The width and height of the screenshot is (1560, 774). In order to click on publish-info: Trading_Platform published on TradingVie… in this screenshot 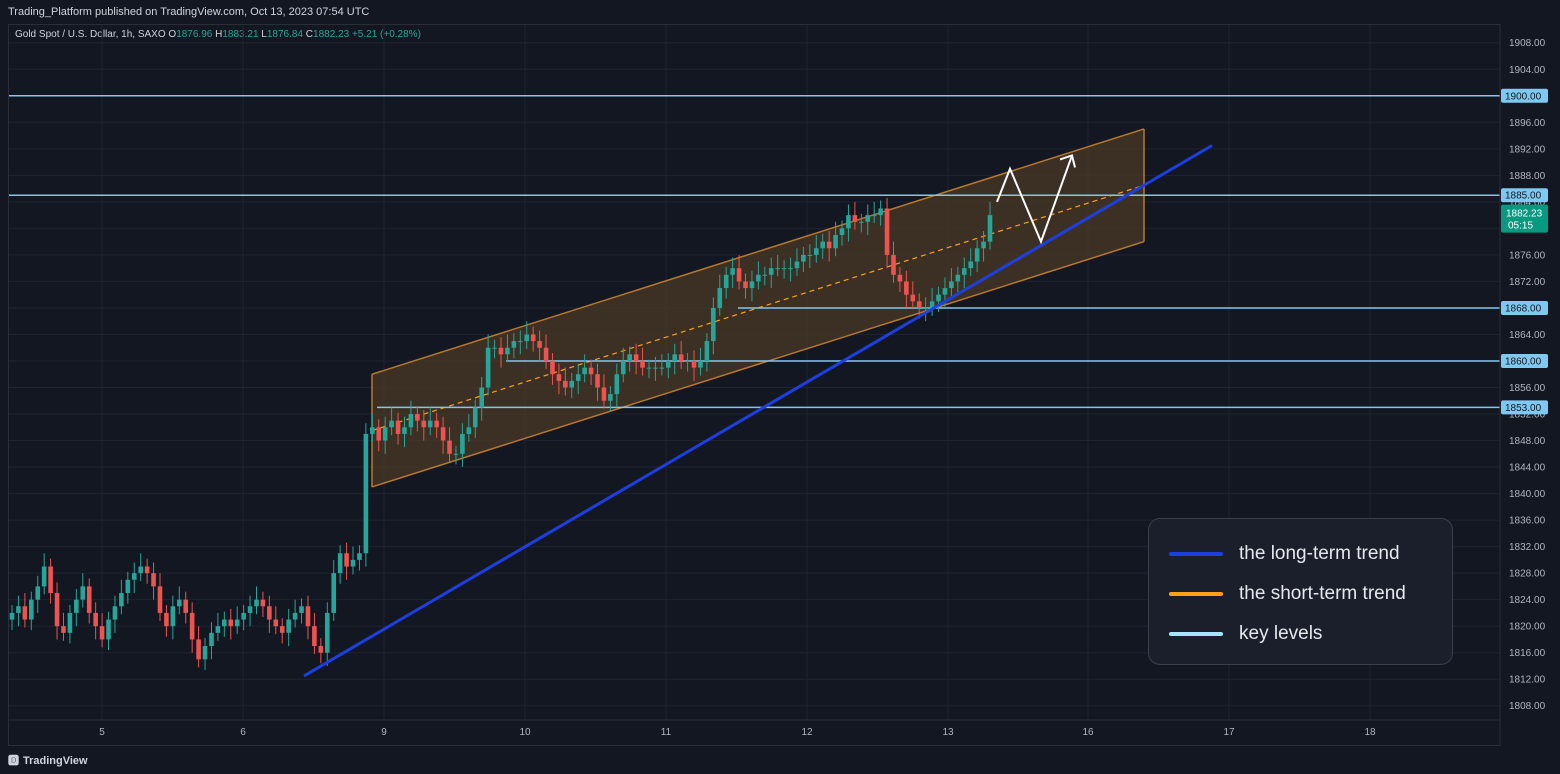, I will do `click(780, 12)`.